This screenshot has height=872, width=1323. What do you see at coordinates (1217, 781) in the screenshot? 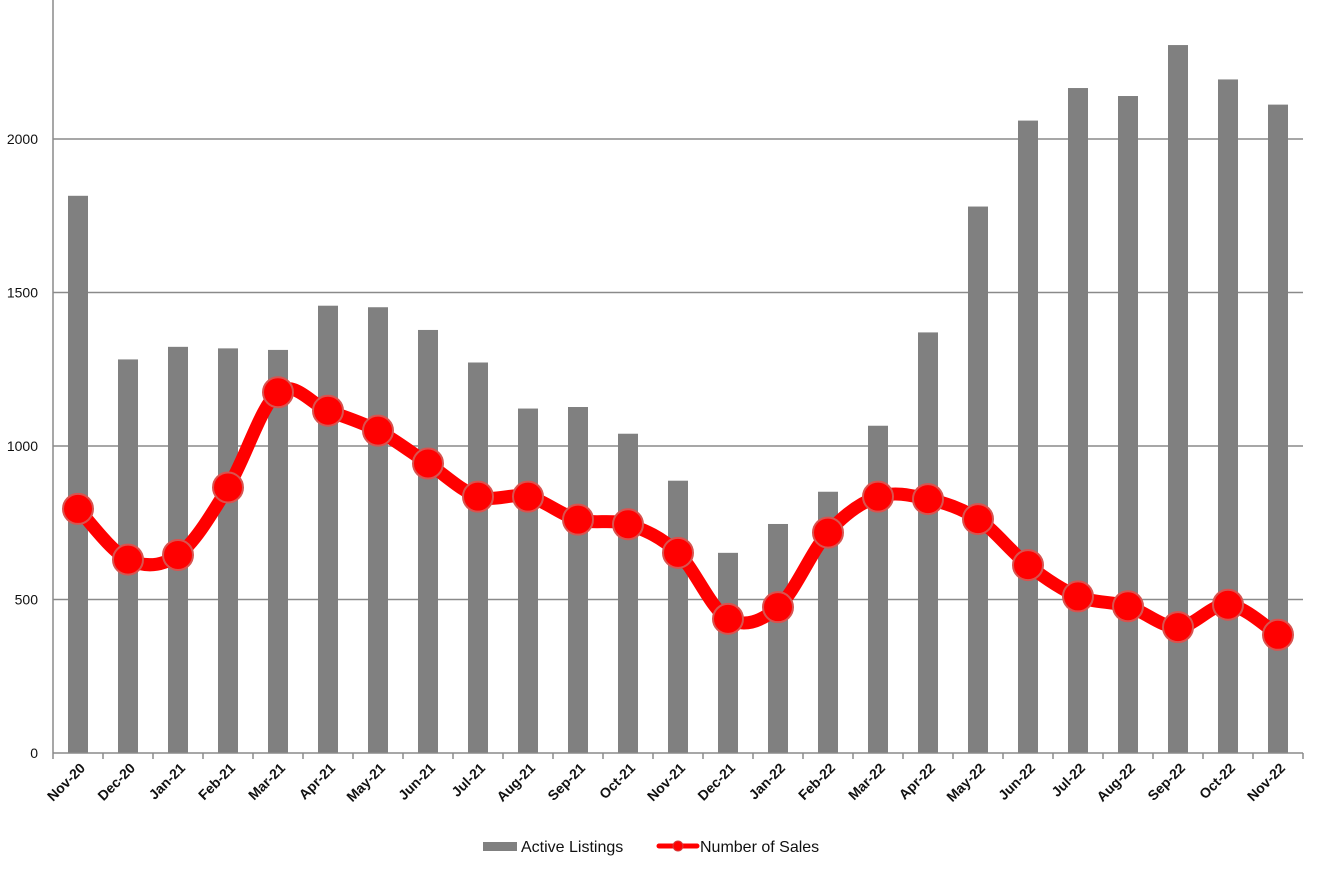
I see `x-tick-label: Oct-22` at bounding box center [1217, 781].